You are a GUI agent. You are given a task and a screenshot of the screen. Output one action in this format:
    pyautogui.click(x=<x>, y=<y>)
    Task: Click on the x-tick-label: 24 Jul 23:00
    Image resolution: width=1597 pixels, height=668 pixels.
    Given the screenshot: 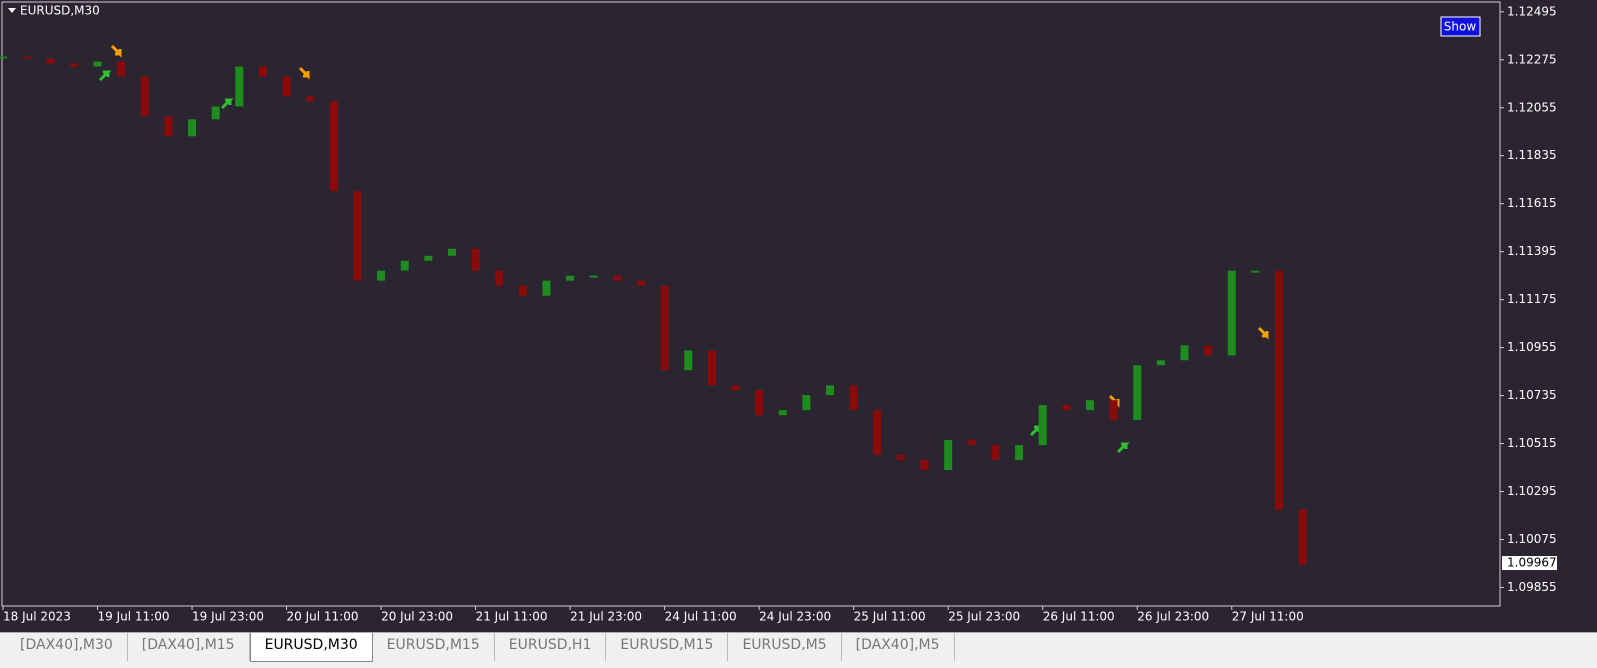 What is the action you would take?
    pyautogui.click(x=795, y=617)
    